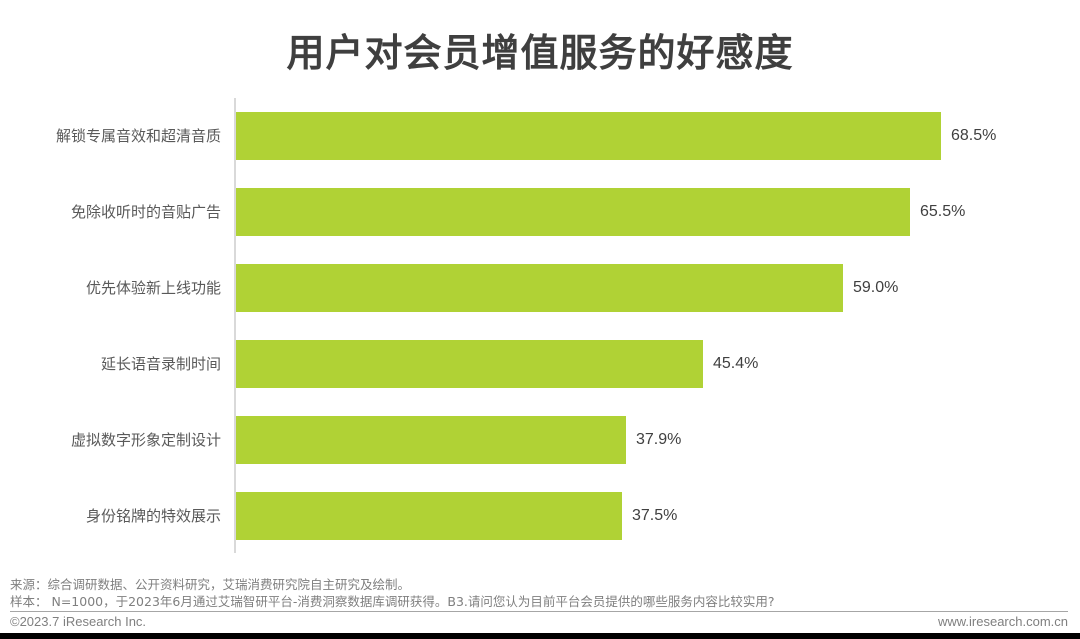 Image resolution: width=1080 pixels, height=639 pixels. I want to click on bar-row: 免除收听时的音贴广告 65.5%, so click(540, 212).